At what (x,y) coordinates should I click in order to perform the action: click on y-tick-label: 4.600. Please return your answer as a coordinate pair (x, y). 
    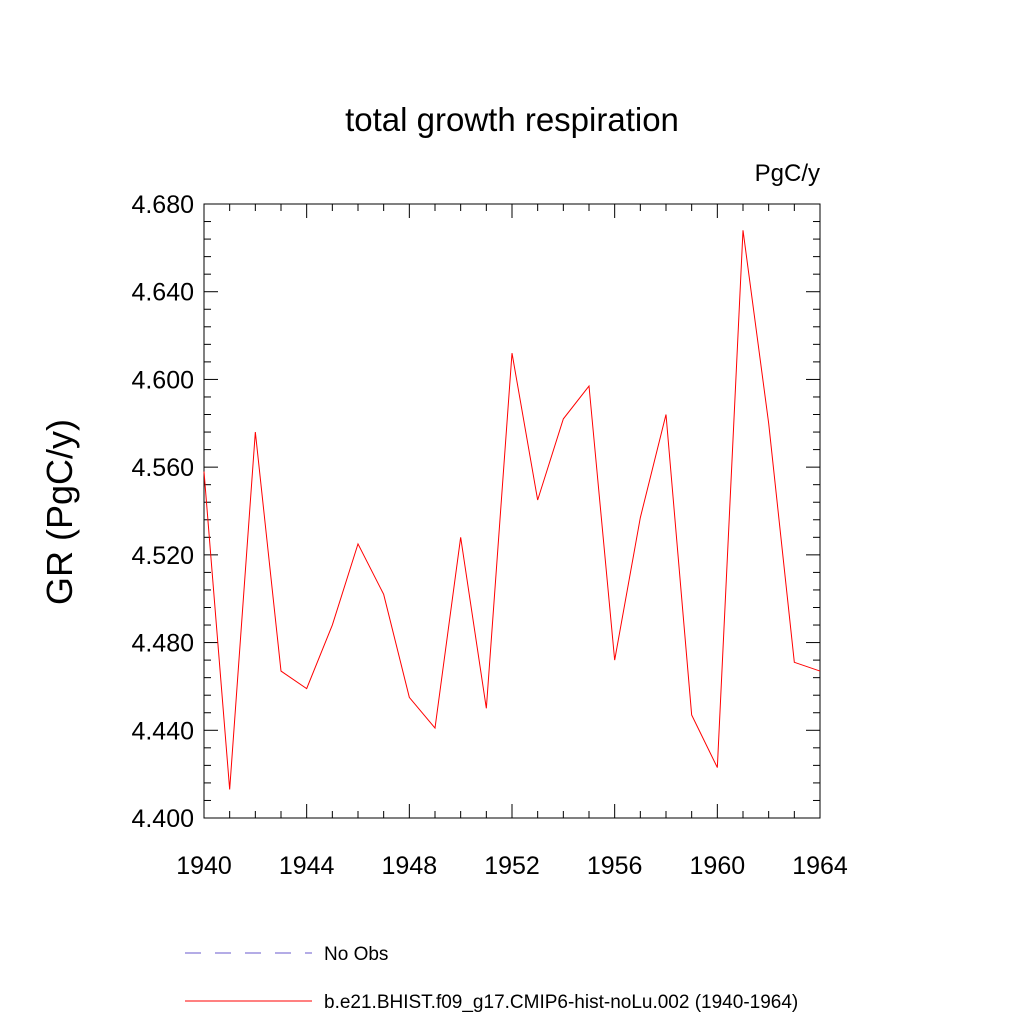
    Looking at the image, I should click on (162, 380).